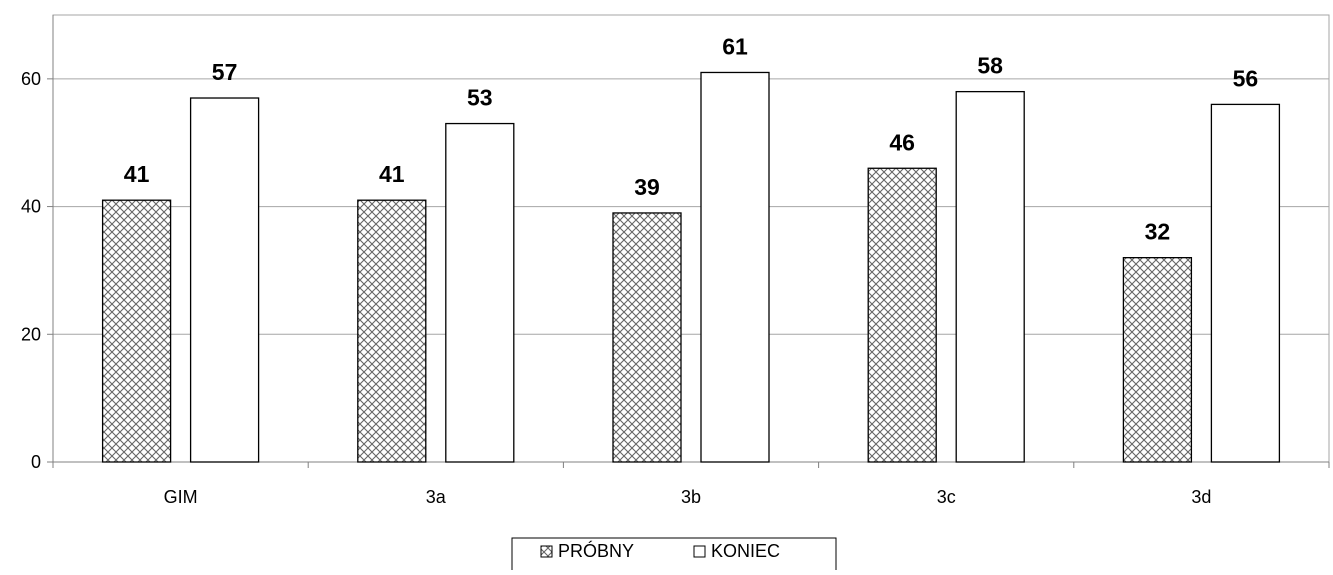 Image resolution: width=1333 pixels, height=575 pixels. I want to click on legend-swatch-probny, so click(546, 551).